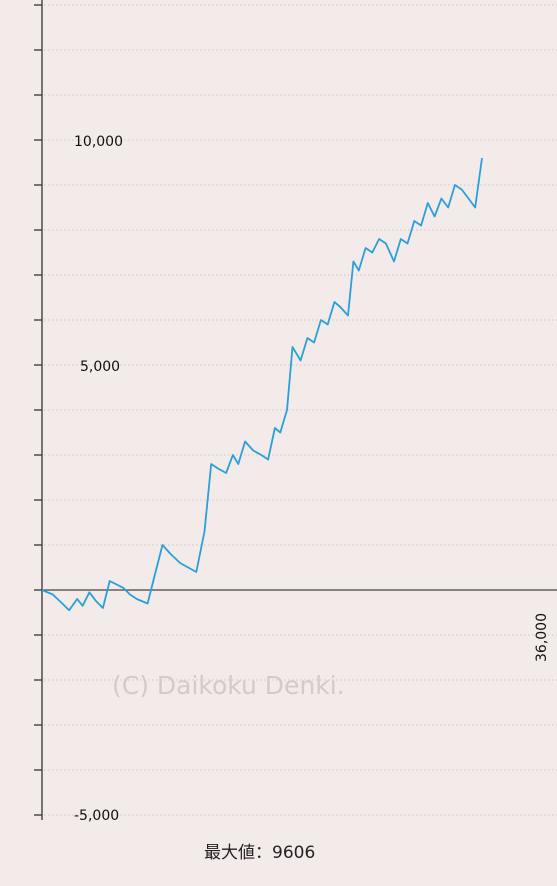 Image resolution: width=557 pixels, height=886 pixels. Describe the element at coordinates (98, 142) in the screenshot. I see `y-tick-label-10000: 10,000` at that location.